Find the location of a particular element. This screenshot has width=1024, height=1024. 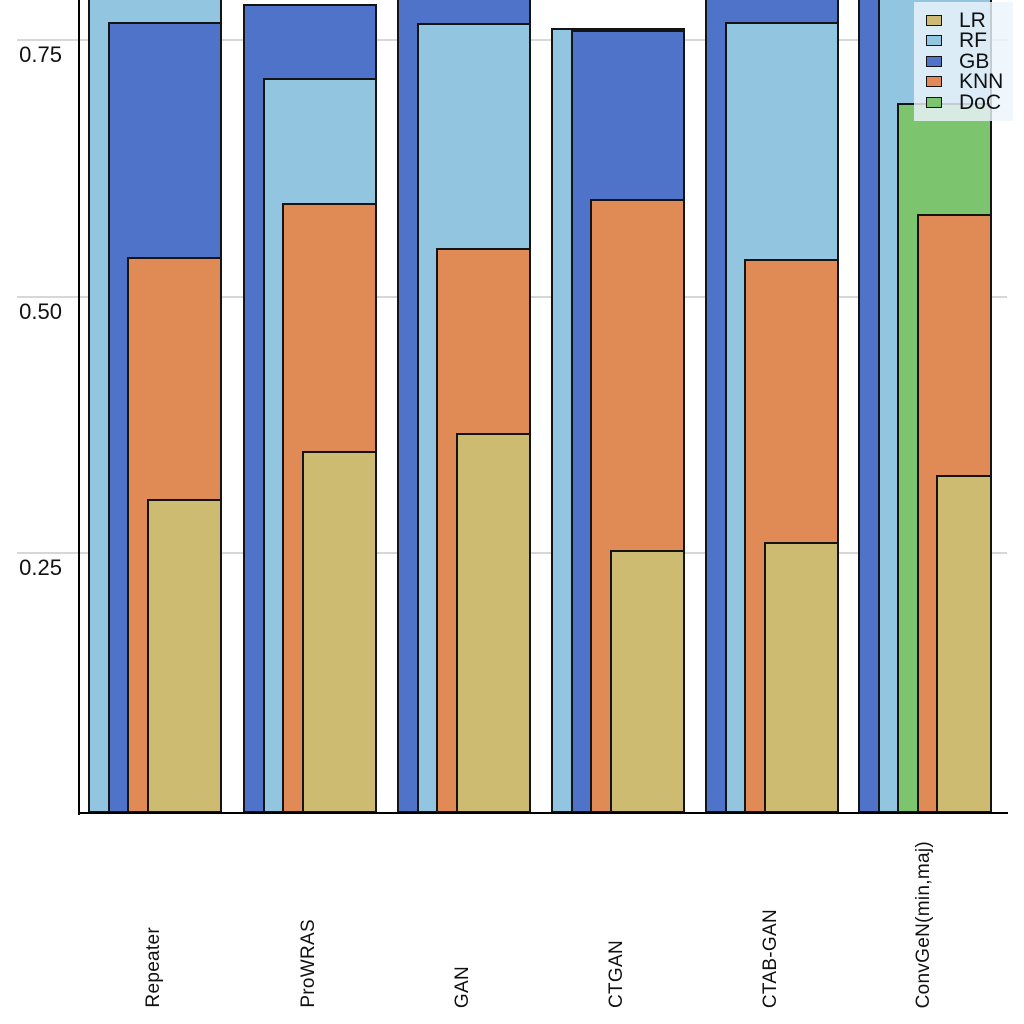

legend-label: LR is located at coordinates (972, 20).